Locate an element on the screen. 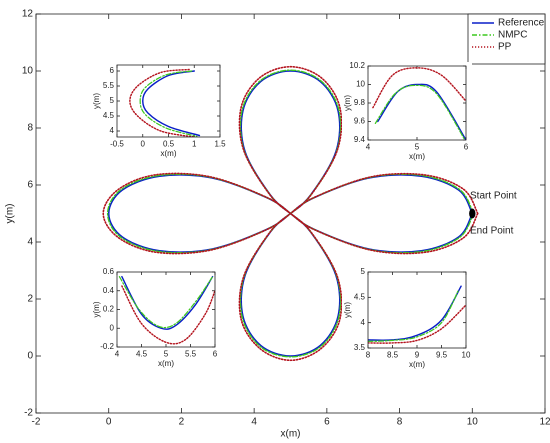  y-tick-label: 9.8 is located at coordinates (360, 102).